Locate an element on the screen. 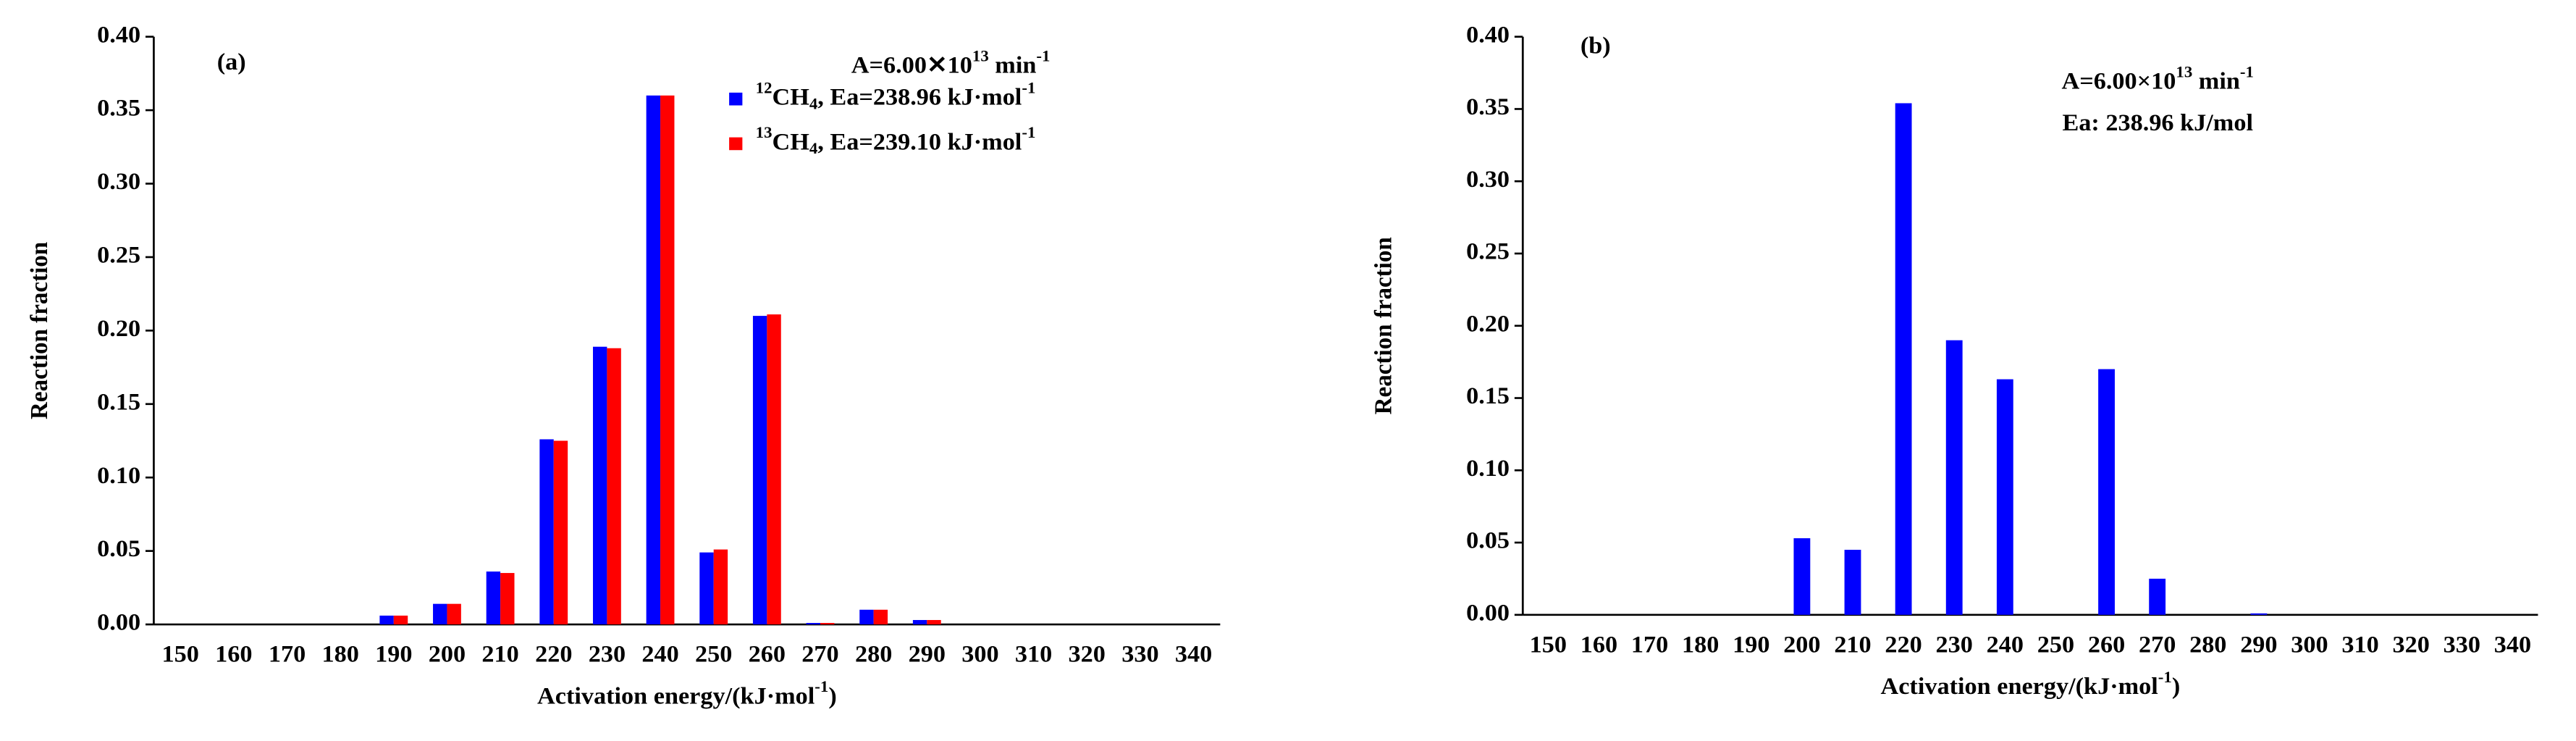  text-part: Ea: 238.96 kJ/mol is located at coordinates (2157, 122).